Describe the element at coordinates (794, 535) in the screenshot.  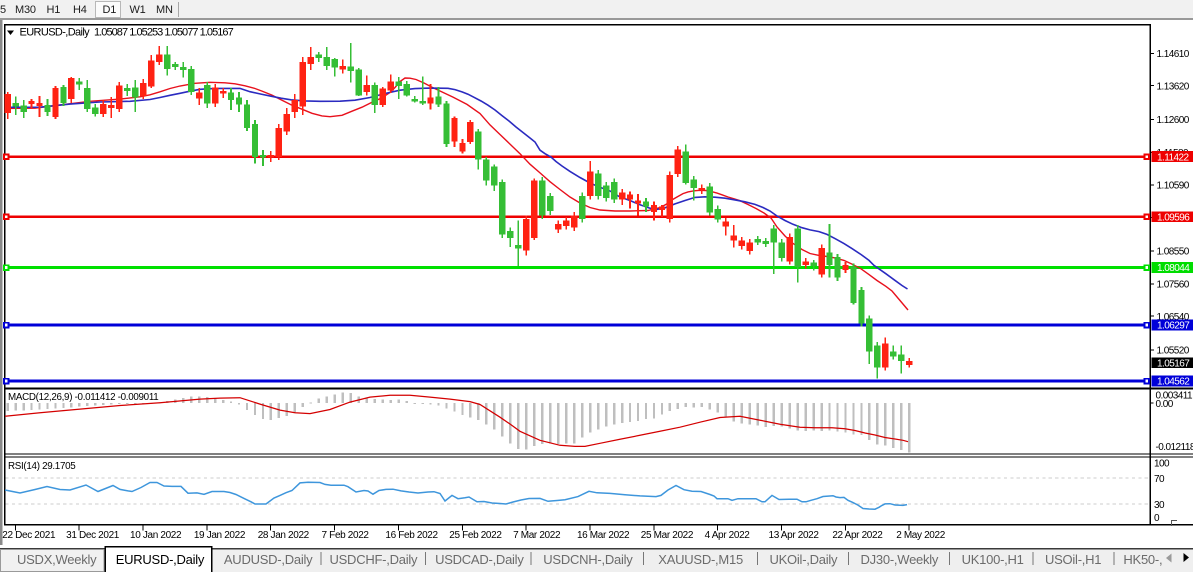
I see `svg-text: 13 Apr 2022` at that location.